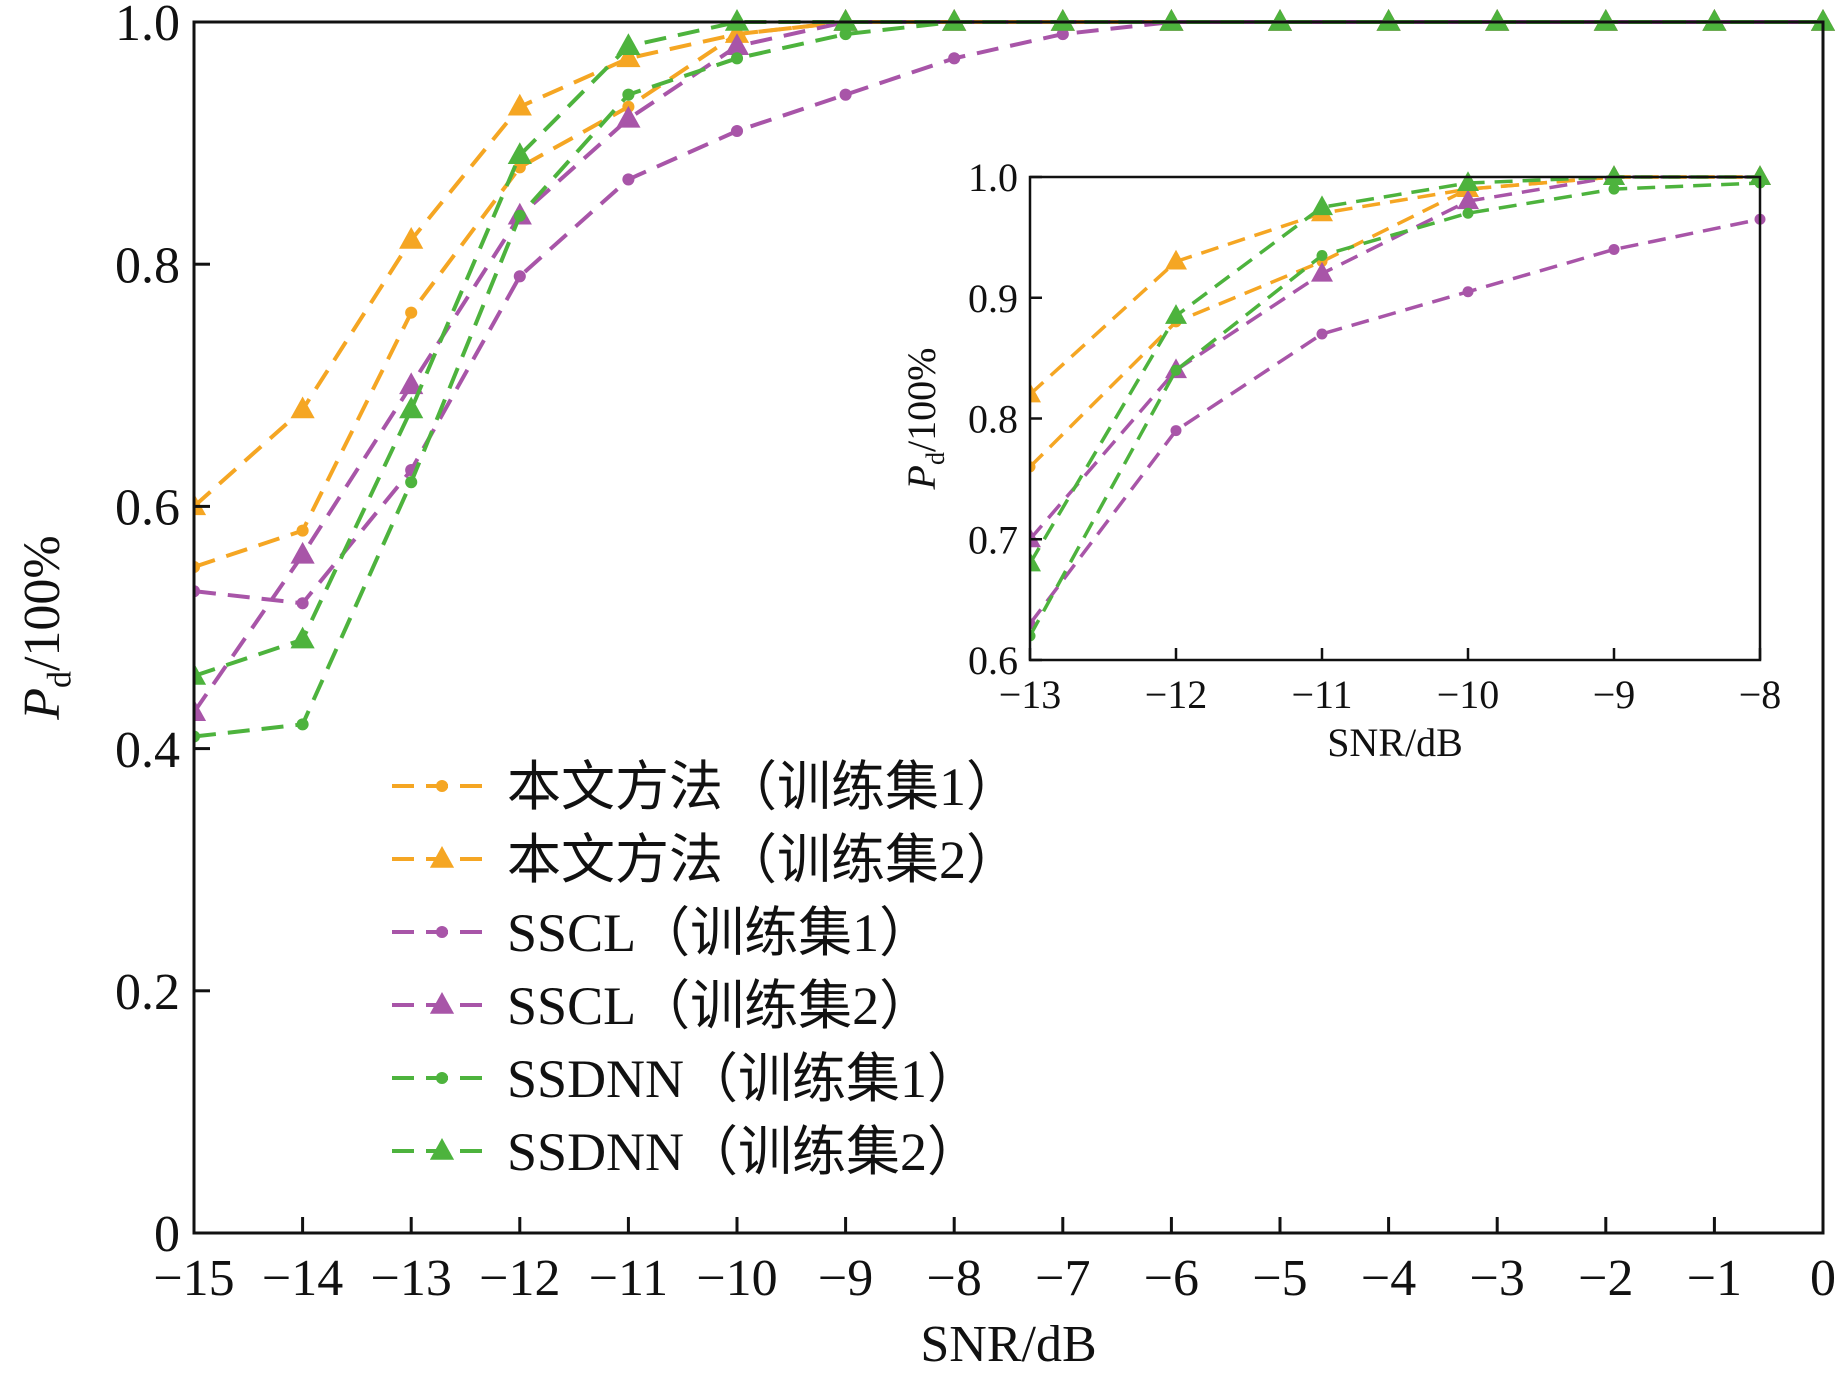 The width and height of the screenshot is (1837, 1396). Describe the element at coordinates (763, 860) in the screenshot. I see `legend-label-2: 本文方法（训练集2）` at that location.